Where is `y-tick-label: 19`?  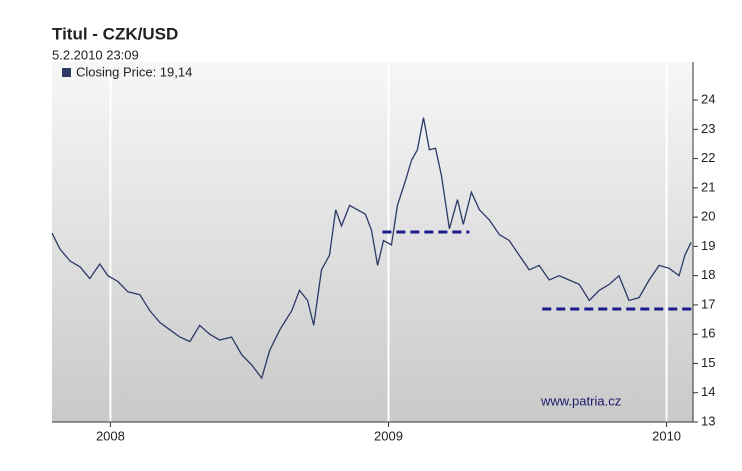
y-tick-label: 19 is located at coordinates (708, 245).